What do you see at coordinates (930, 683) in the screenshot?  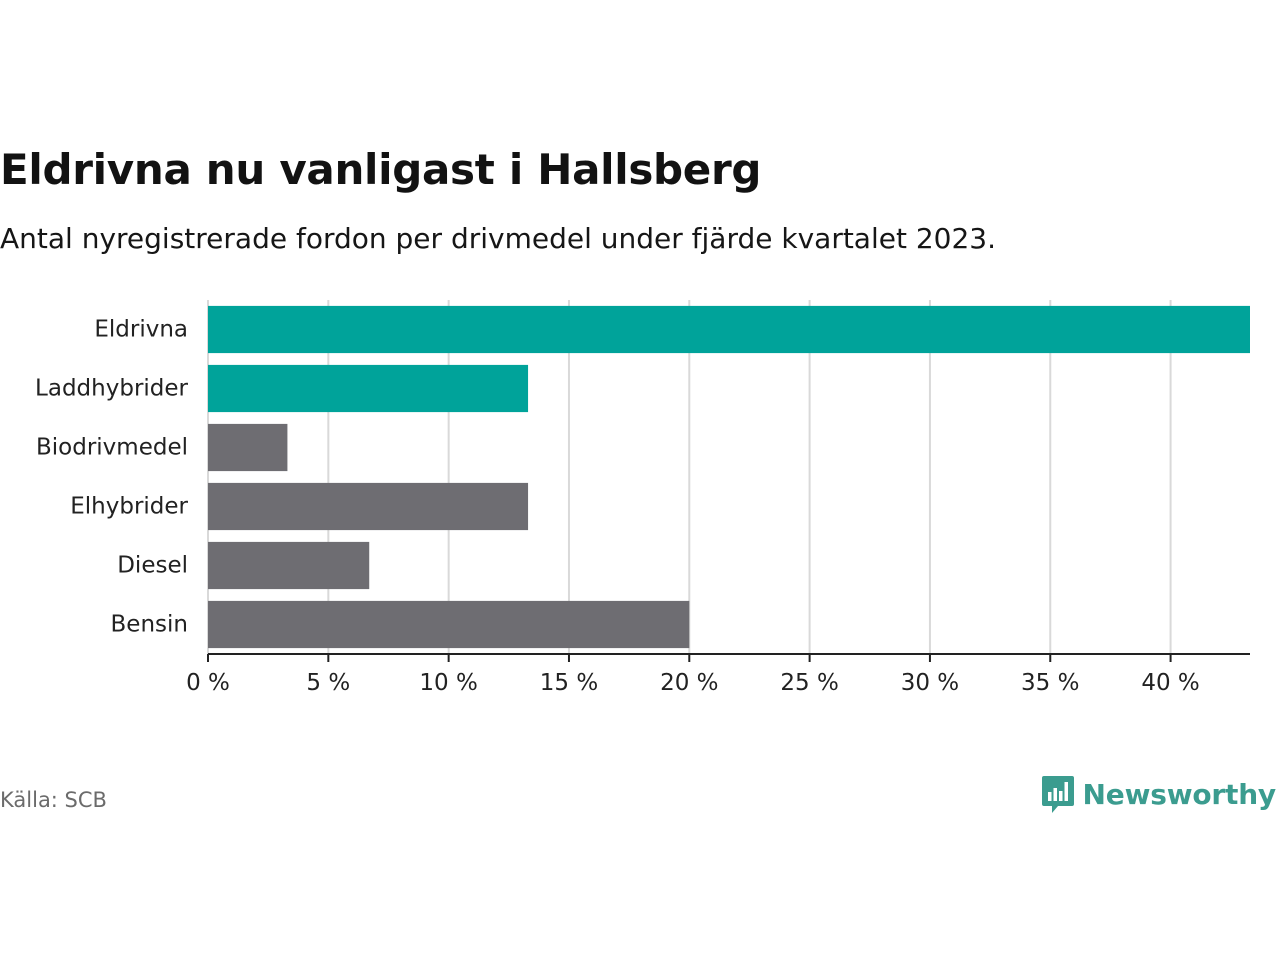 I see `x-tick-label: 30 %` at bounding box center [930, 683].